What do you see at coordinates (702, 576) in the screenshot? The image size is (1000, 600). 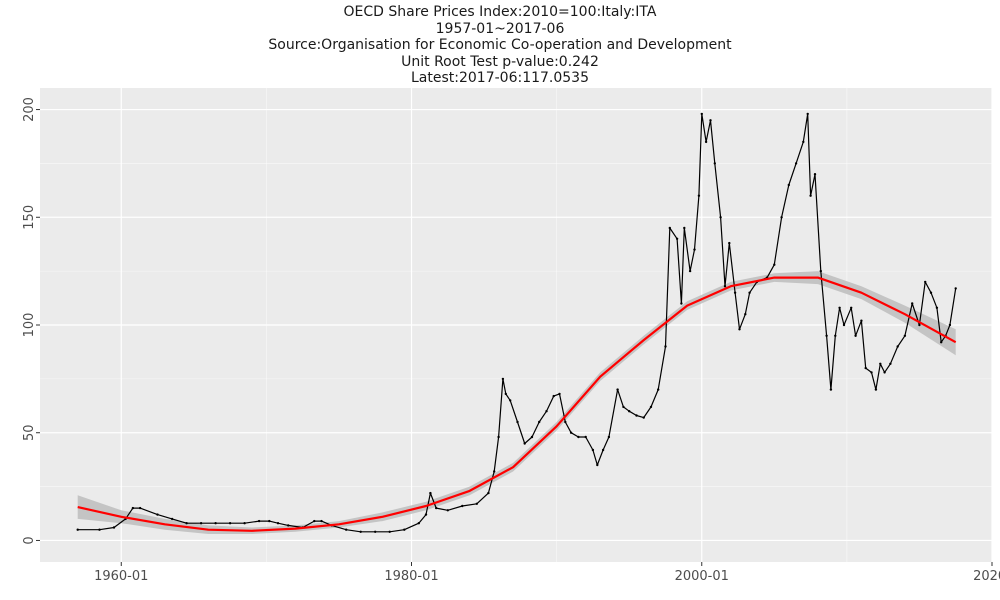 I see `x-tick-label: 2000-01` at bounding box center [702, 576].